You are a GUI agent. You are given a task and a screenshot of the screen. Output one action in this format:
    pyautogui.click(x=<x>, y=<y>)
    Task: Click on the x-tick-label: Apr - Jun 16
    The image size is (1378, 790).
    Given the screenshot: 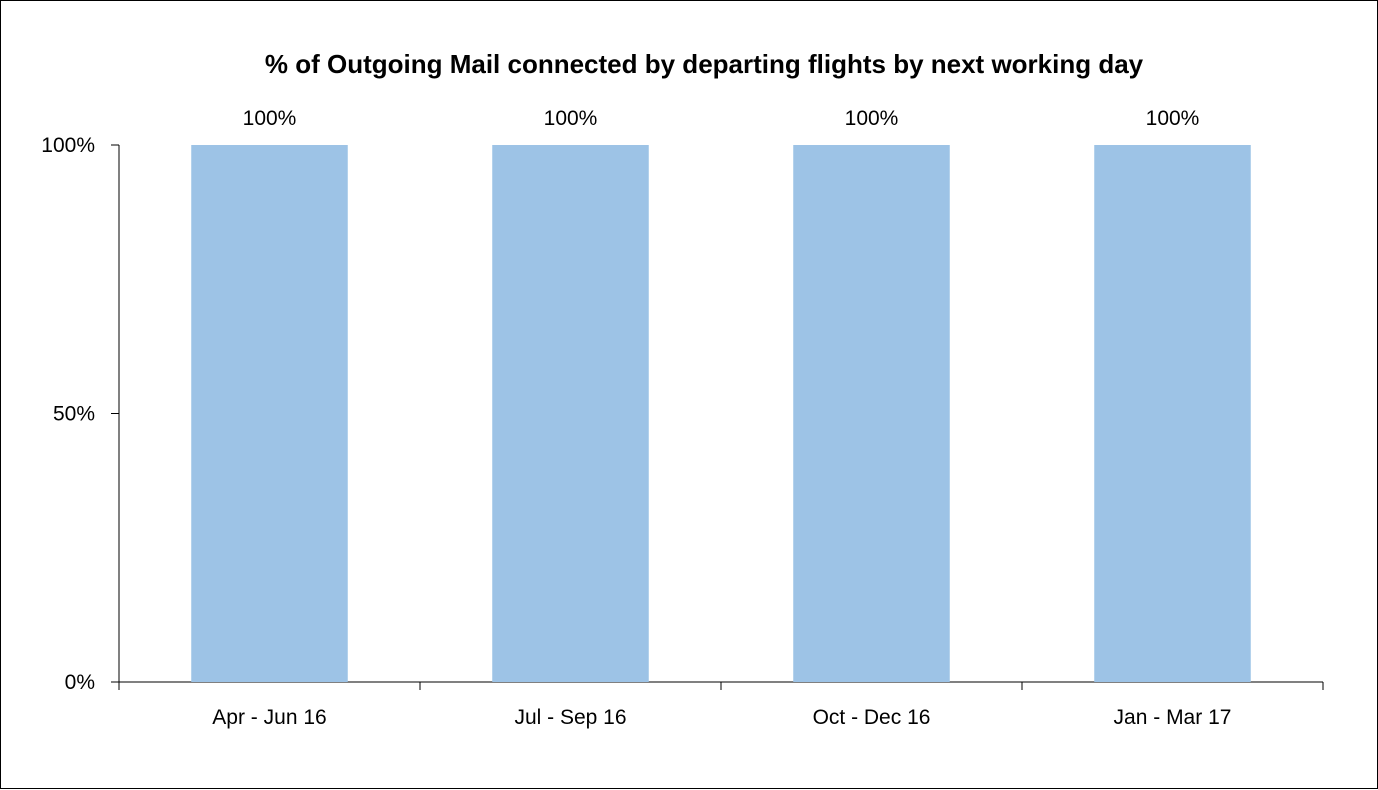 What is the action you would take?
    pyautogui.click(x=269, y=717)
    